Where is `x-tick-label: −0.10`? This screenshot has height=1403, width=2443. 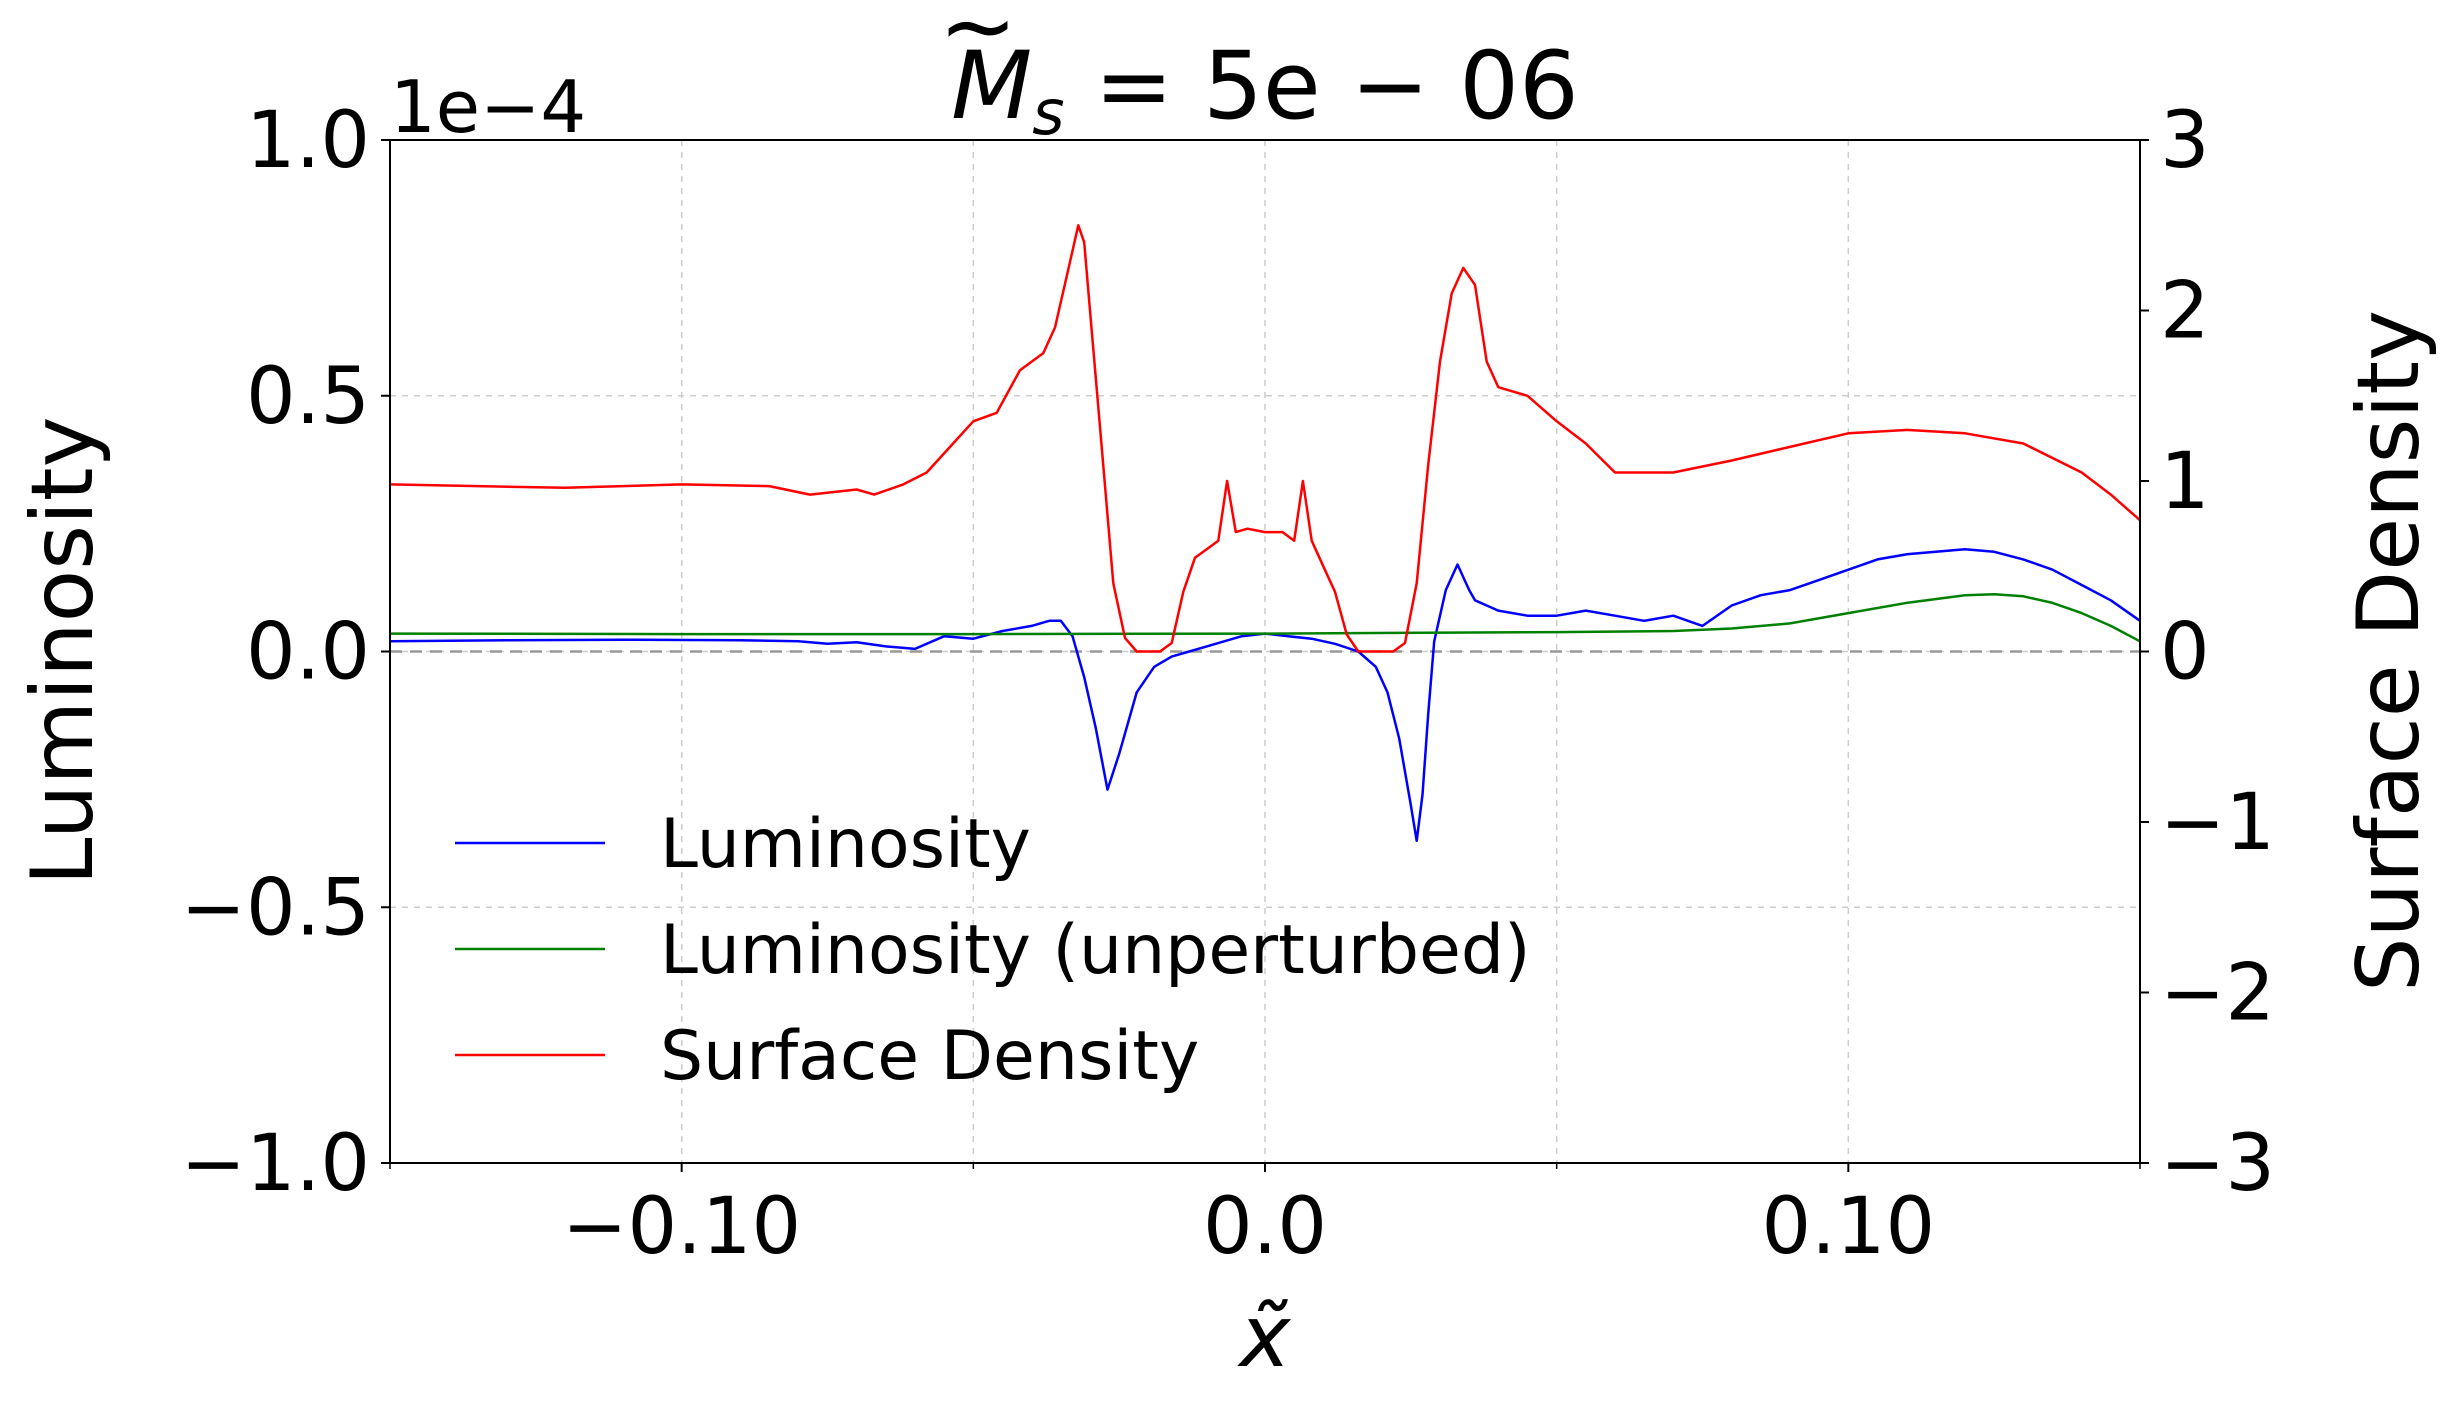 x-tick-label: −0.10 is located at coordinates (681, 1227).